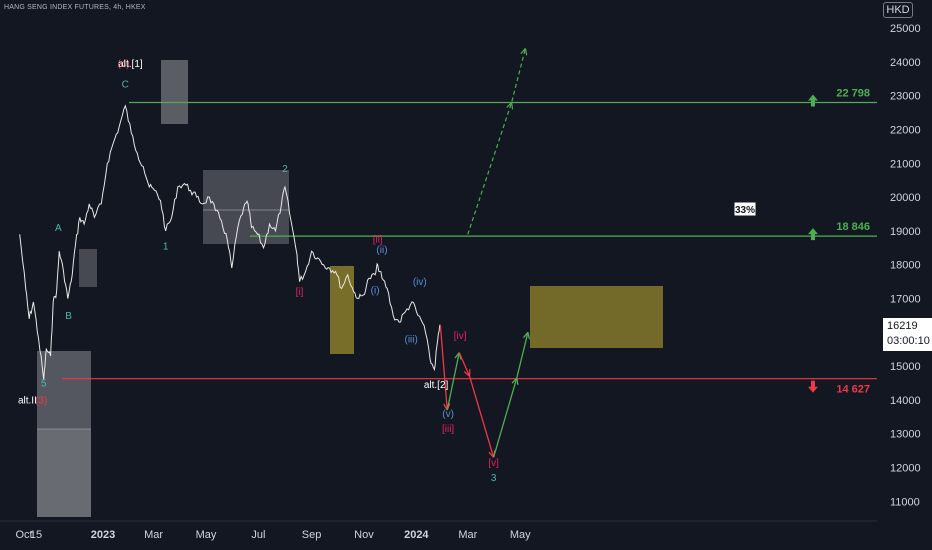  Describe the element at coordinates (381, 250) in the screenshot. I see `wave-label: (ii)` at that location.